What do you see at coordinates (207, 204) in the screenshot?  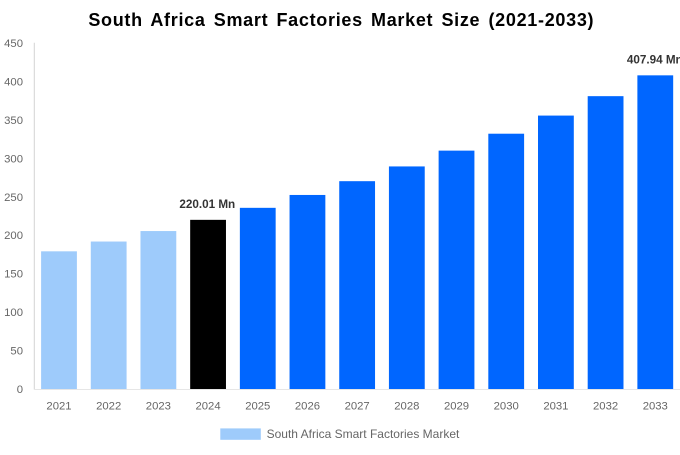 I see `svg-text: 220.01 Mn` at bounding box center [207, 204].